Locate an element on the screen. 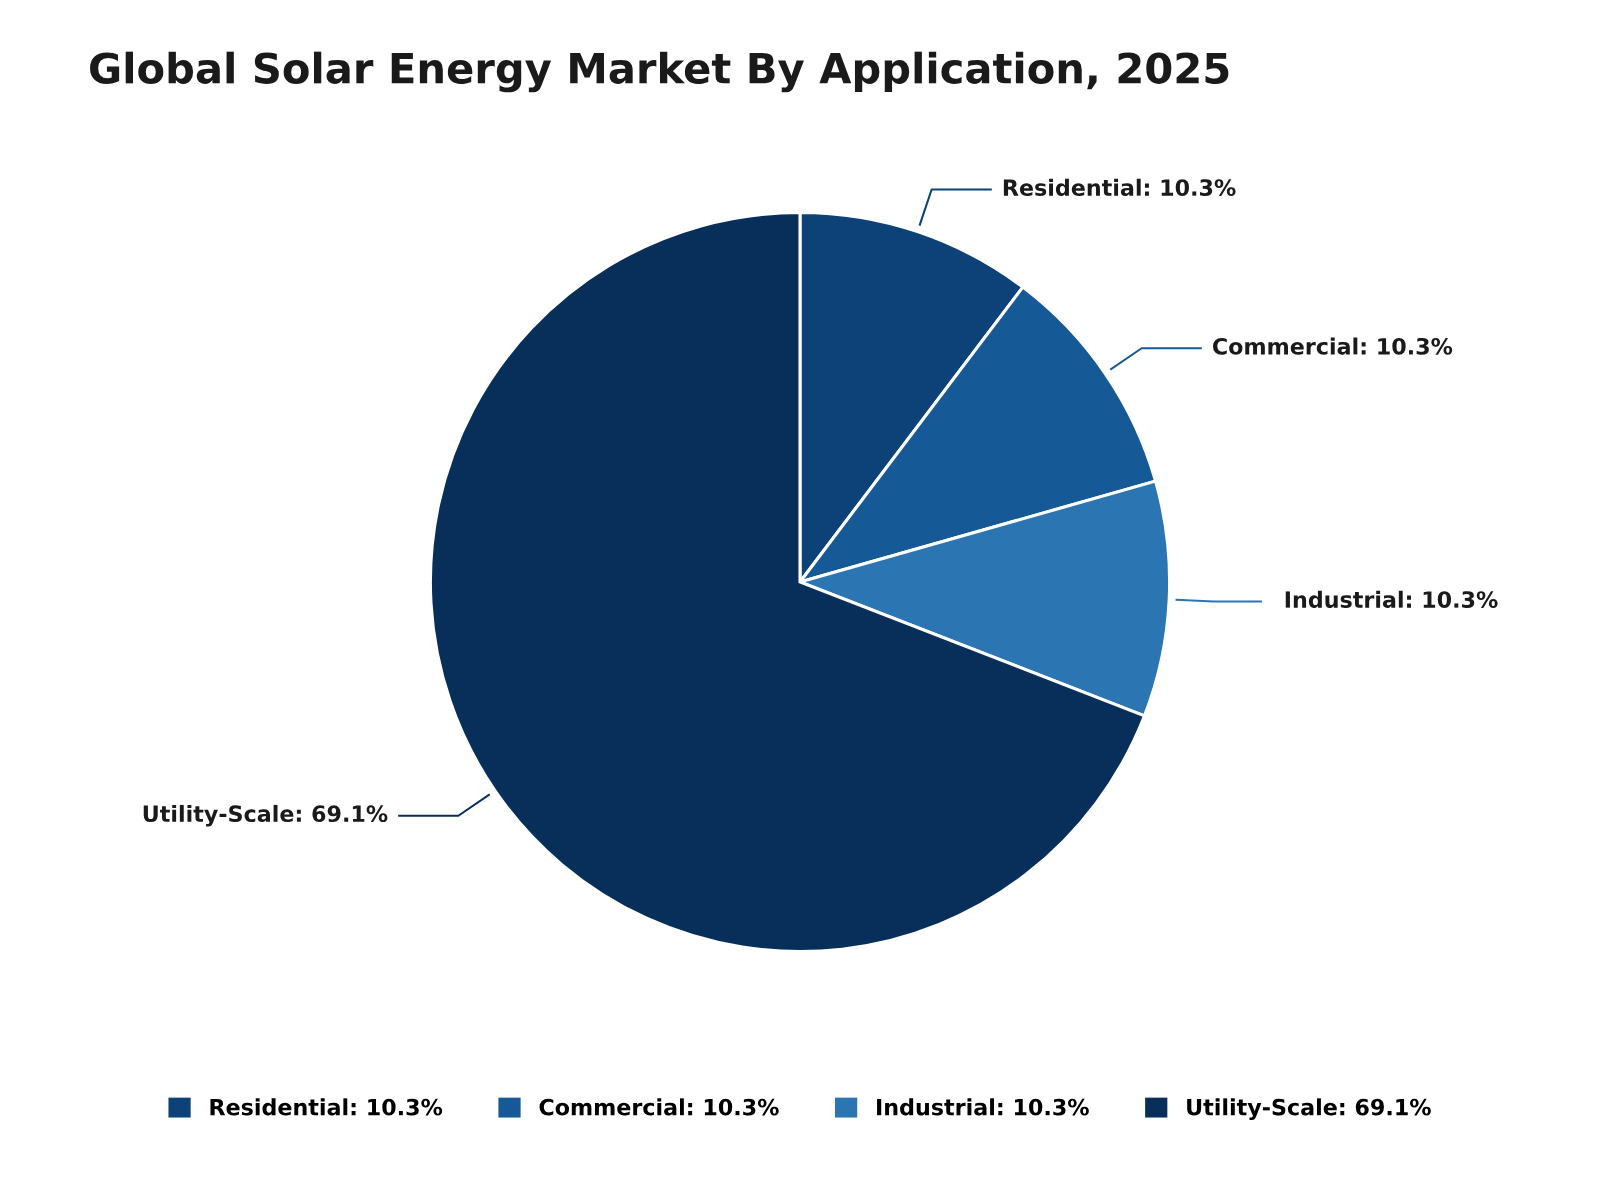 Image resolution: width=1600 pixels, height=1200 pixels. slice-label: Residential: 10.3% is located at coordinates (1119, 187).